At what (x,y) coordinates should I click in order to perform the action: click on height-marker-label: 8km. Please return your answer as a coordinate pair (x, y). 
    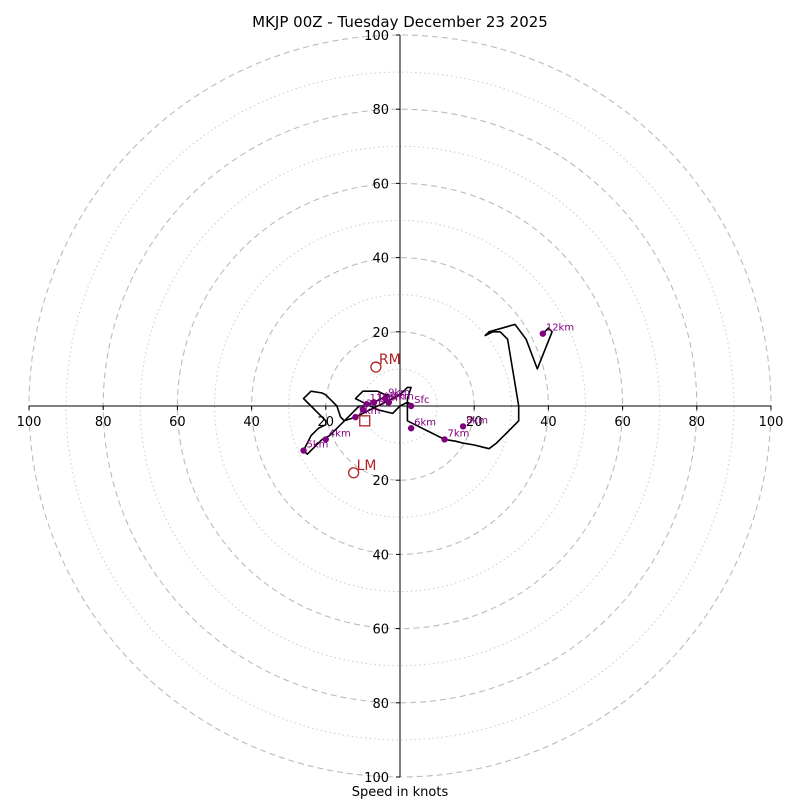
    Looking at the image, I should click on (477, 420).